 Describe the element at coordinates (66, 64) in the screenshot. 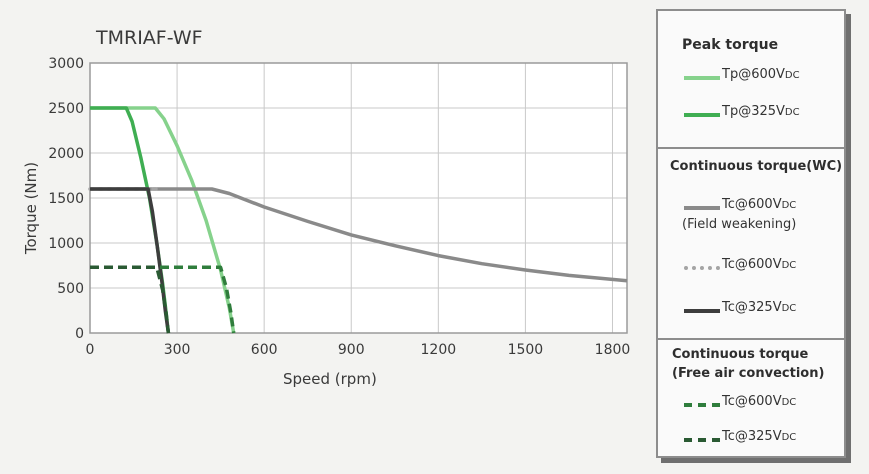

I see `y-tick-label: 3000` at that location.